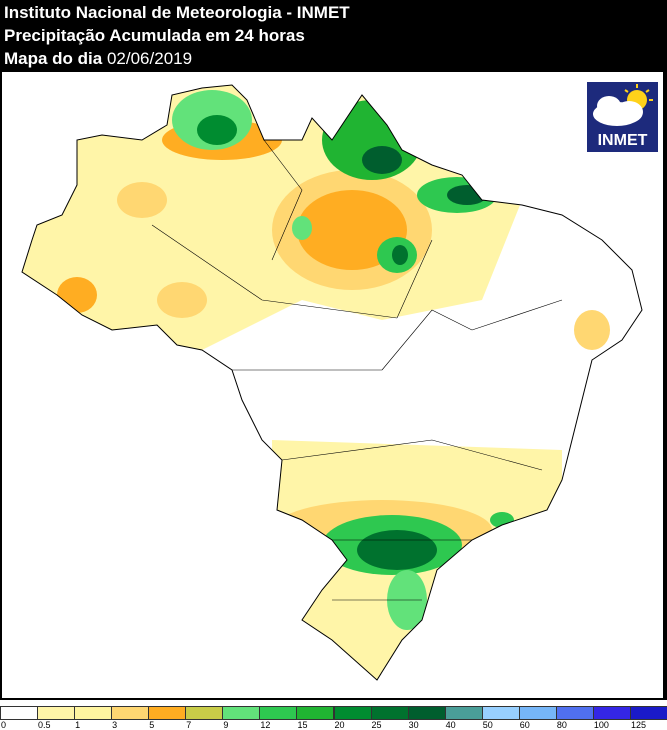 The width and height of the screenshot is (667, 730). Describe the element at coordinates (189, 725) in the screenshot. I see `legend-label: 7` at that location.